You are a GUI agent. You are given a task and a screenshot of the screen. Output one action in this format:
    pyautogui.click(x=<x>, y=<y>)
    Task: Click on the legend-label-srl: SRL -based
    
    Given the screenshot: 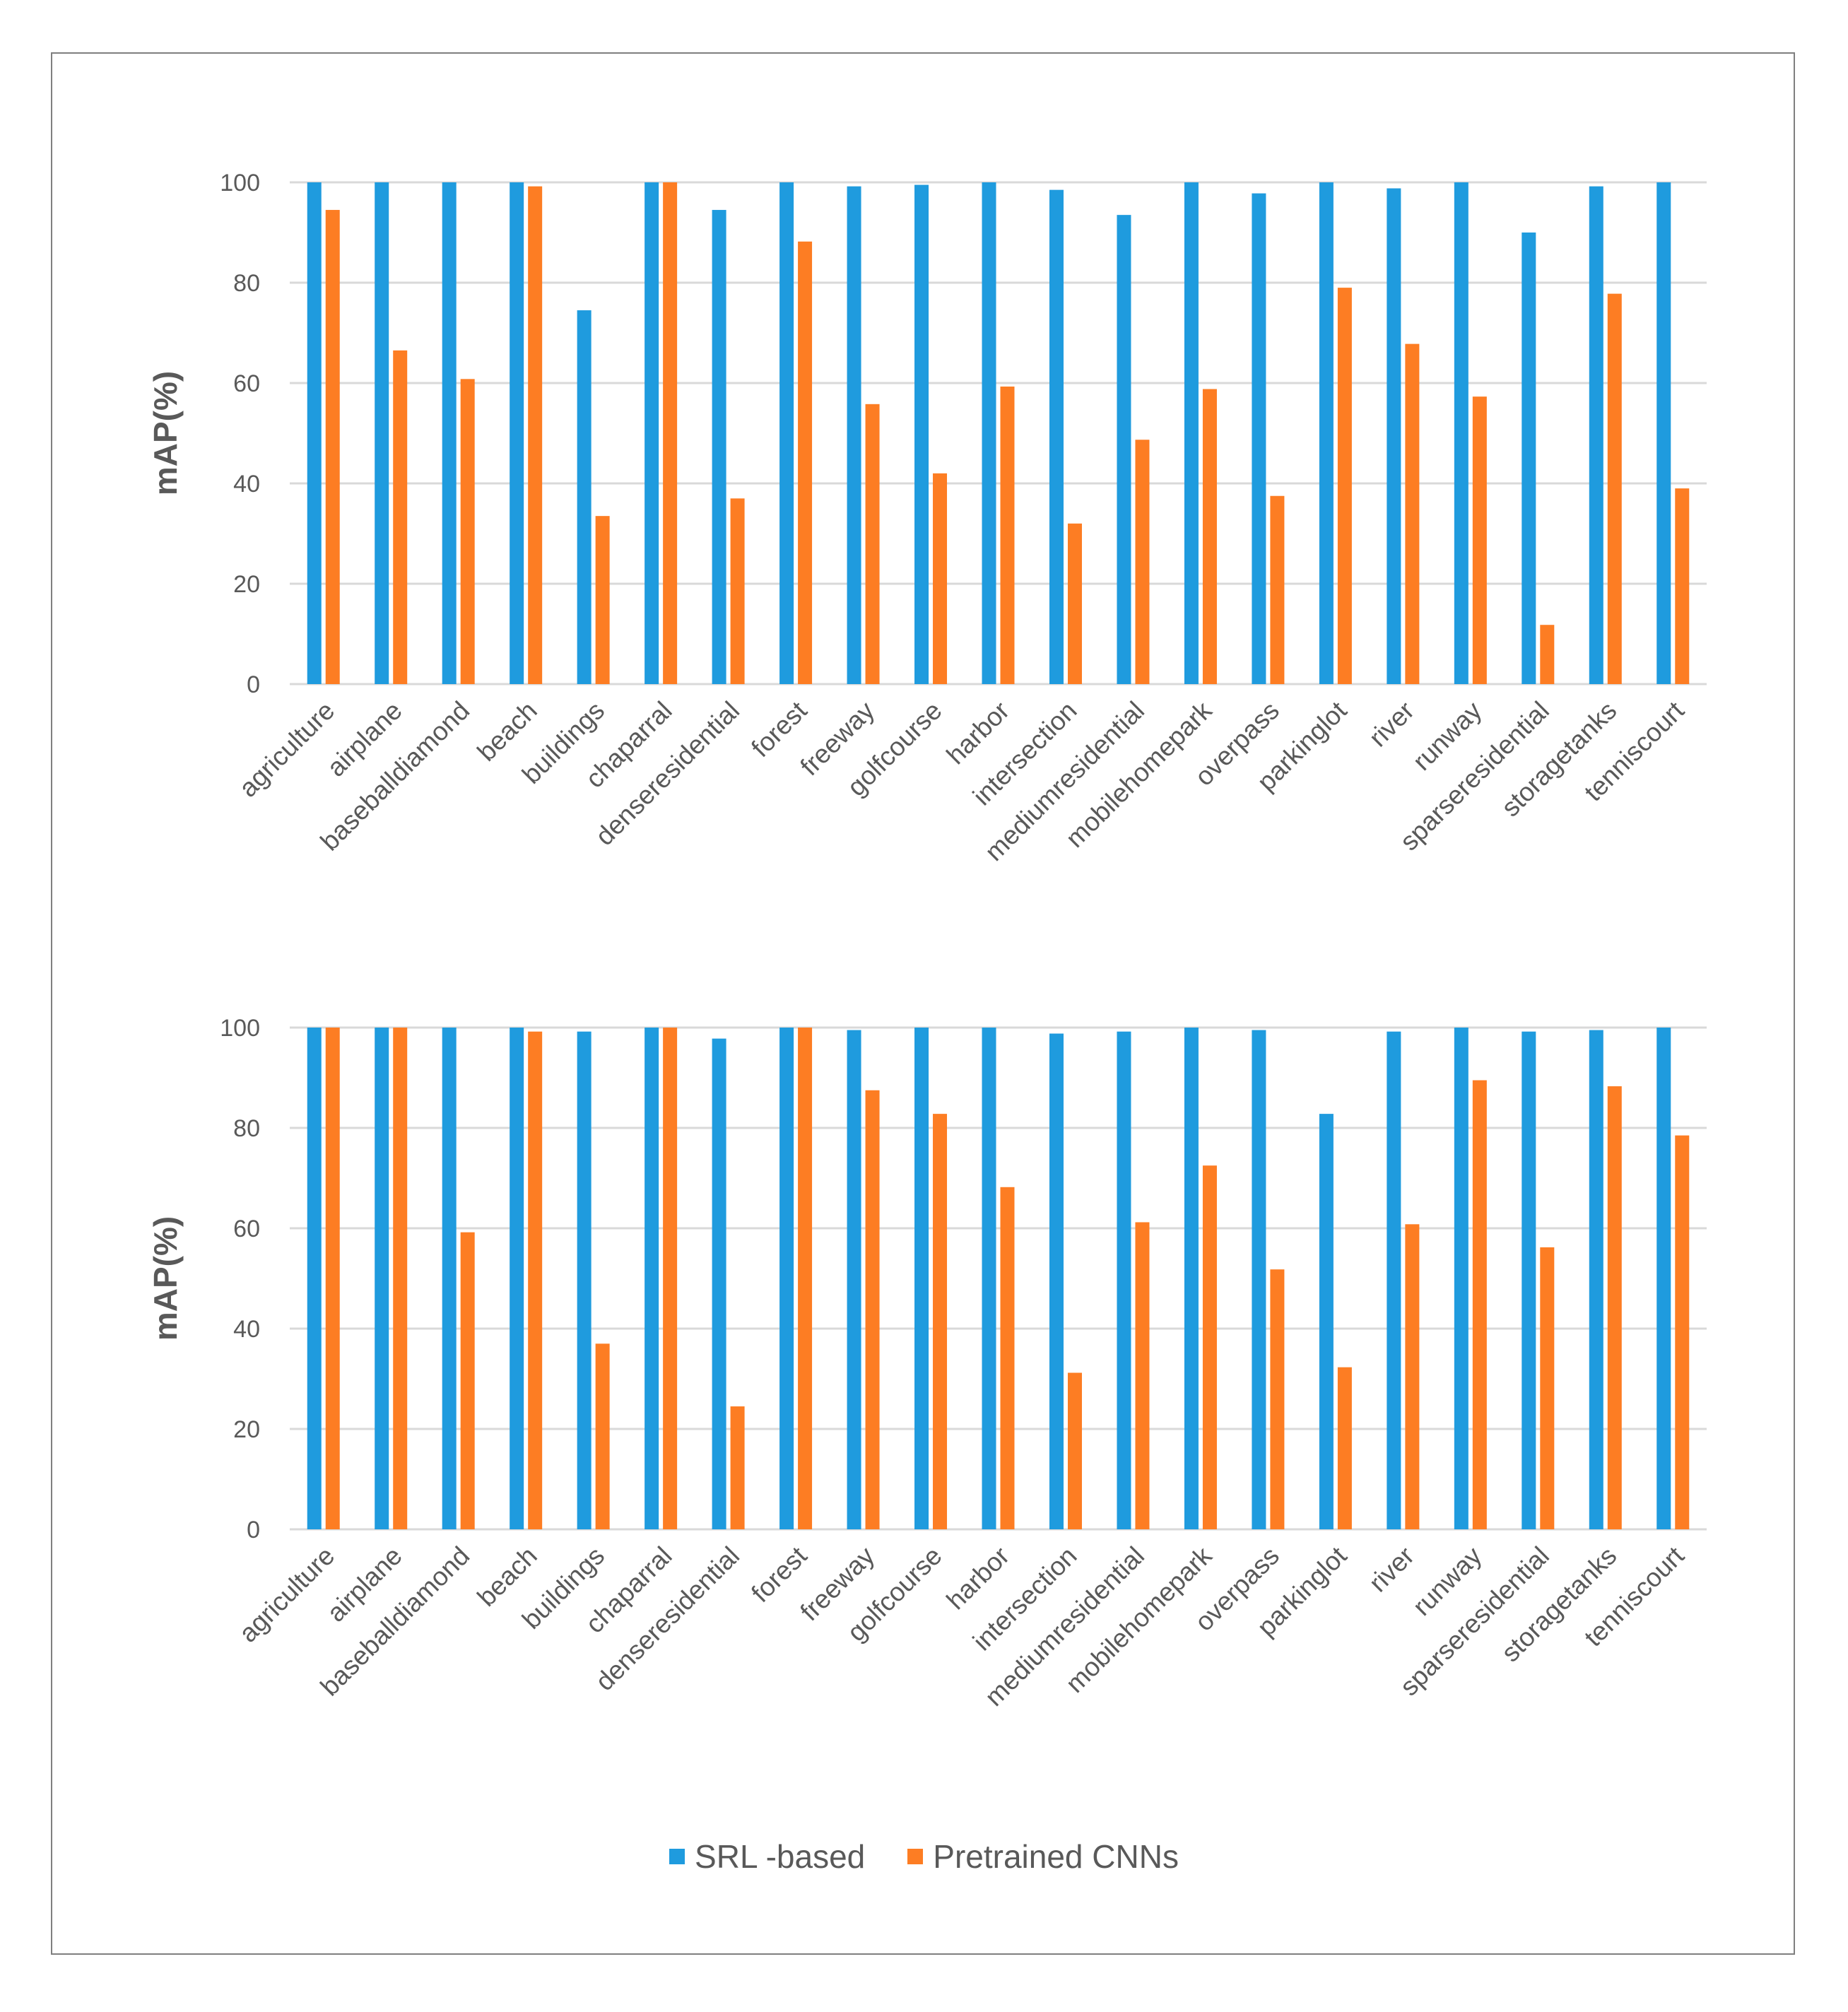 What is the action you would take?
    pyautogui.click(x=781, y=1856)
    